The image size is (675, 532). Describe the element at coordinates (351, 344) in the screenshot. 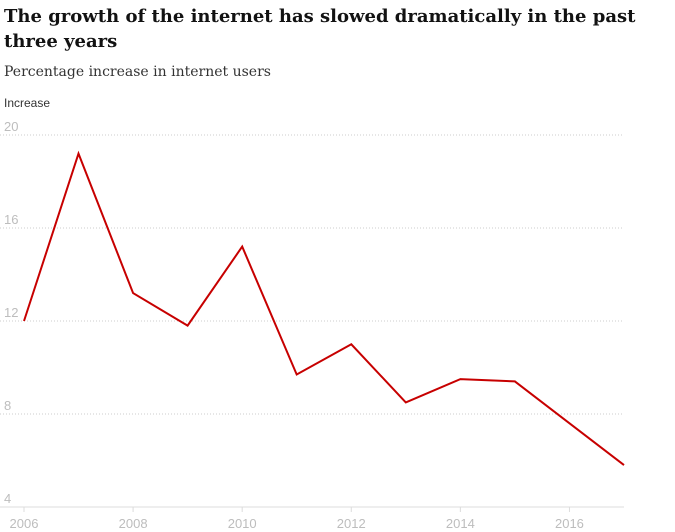

I see `data-point-2012` at that location.